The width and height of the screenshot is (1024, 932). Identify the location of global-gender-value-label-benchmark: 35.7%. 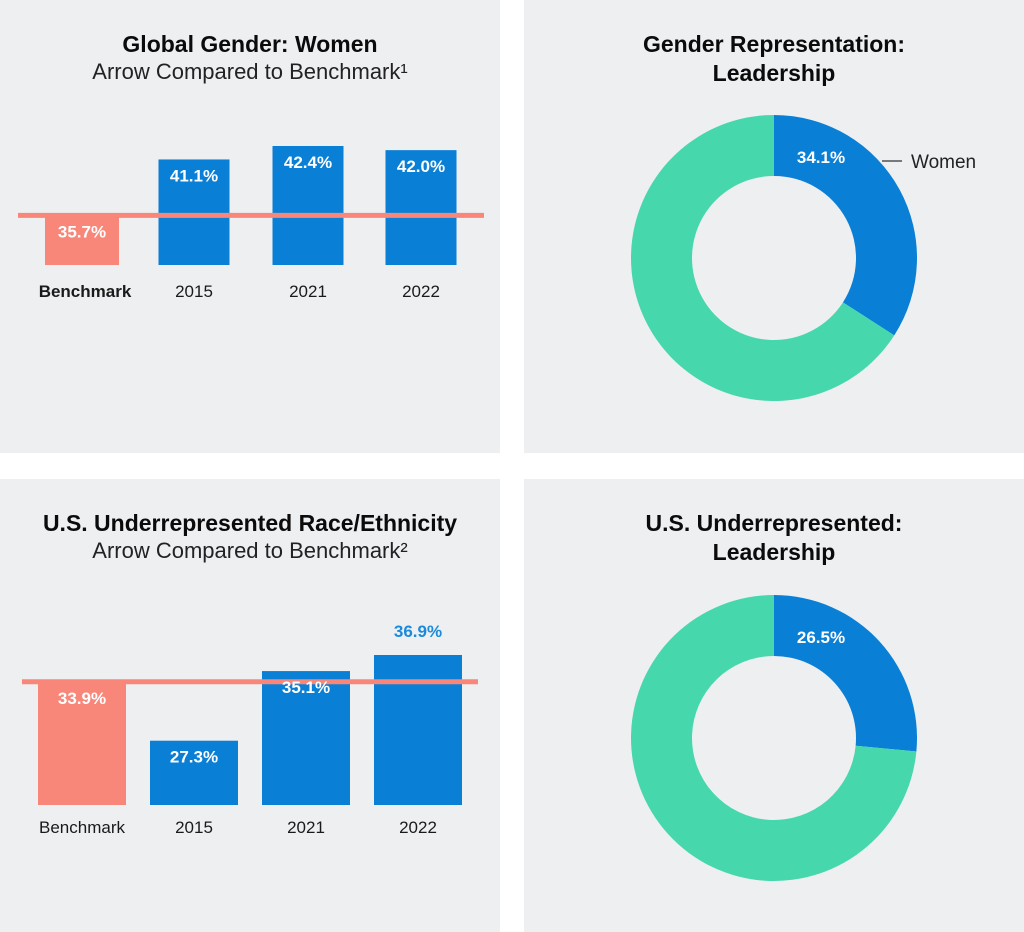
(82, 231).